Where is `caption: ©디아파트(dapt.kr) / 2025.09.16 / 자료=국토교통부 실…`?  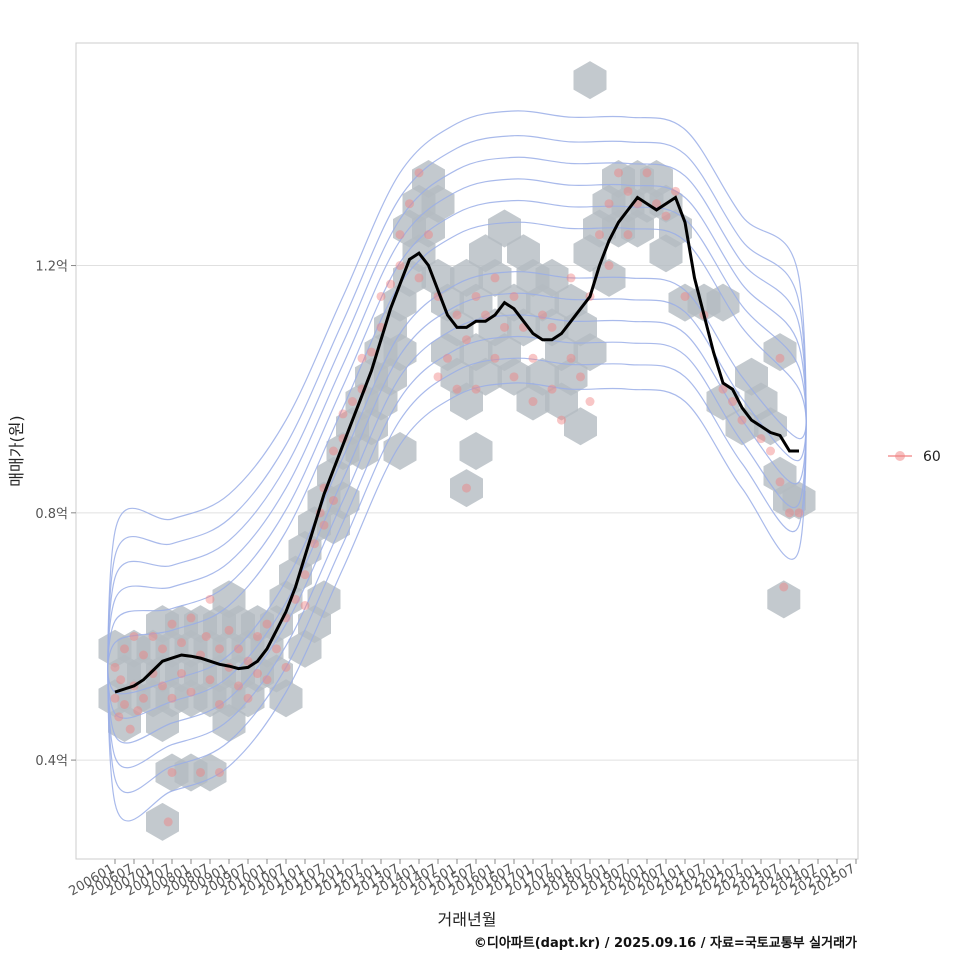 caption: ©디아파트(dapt.kr) / 2025.09.16 / 자료=국토교통부 실… is located at coordinates (665, 943).